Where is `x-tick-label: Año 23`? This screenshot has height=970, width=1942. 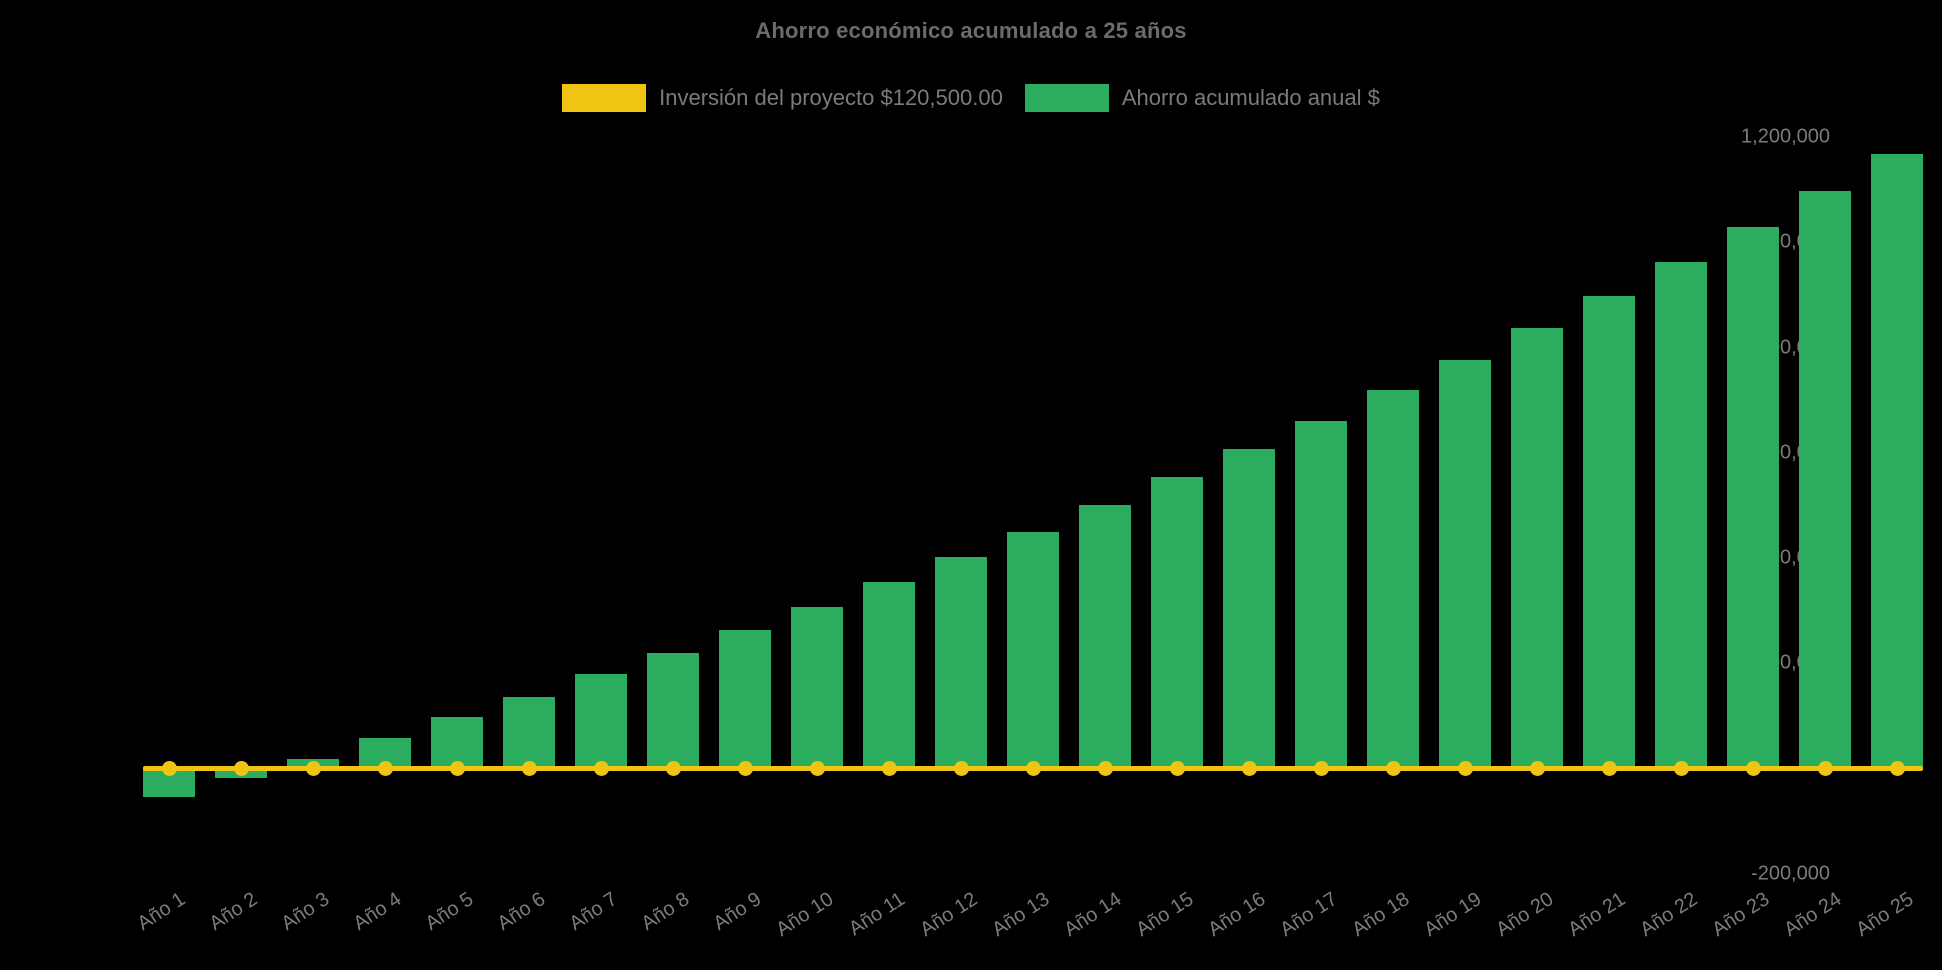 x-tick-label: Año 23 is located at coordinates (1740, 914).